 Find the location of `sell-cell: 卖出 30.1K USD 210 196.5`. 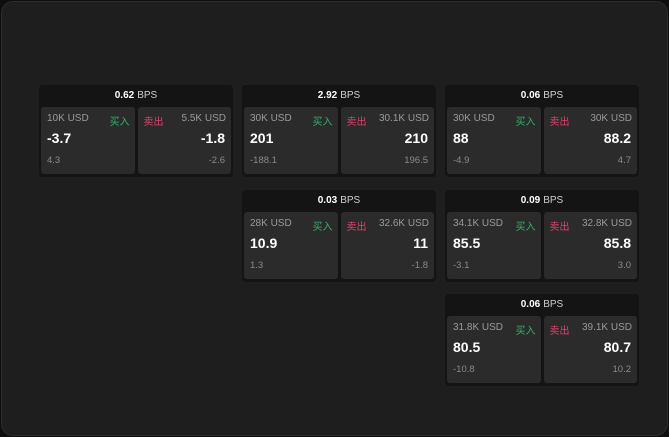

sell-cell: 卖出 30.1K USD 210 196.5 is located at coordinates (387, 140).